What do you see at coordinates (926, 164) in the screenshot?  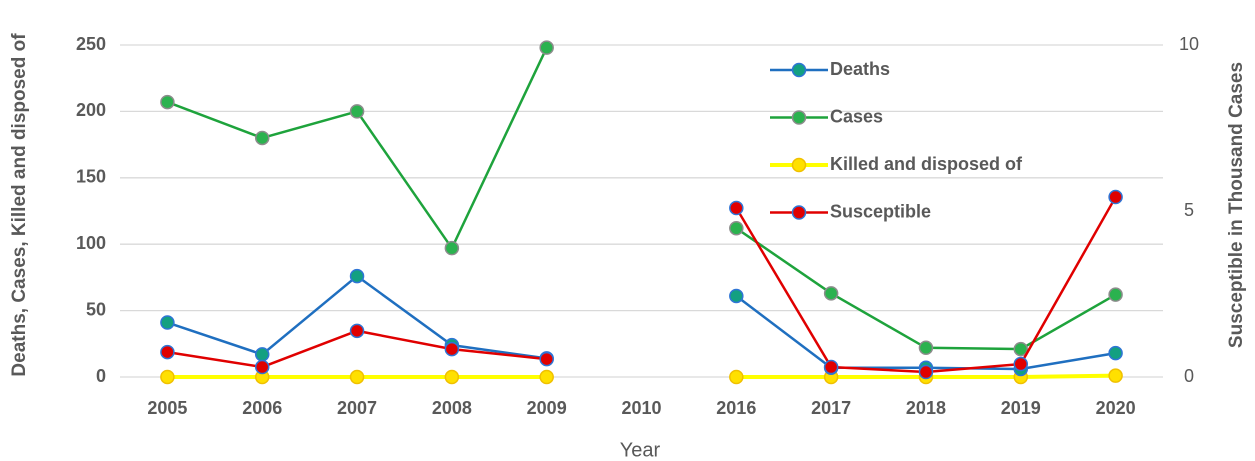 I see `legend-label: Killed and disposed of` at bounding box center [926, 164].